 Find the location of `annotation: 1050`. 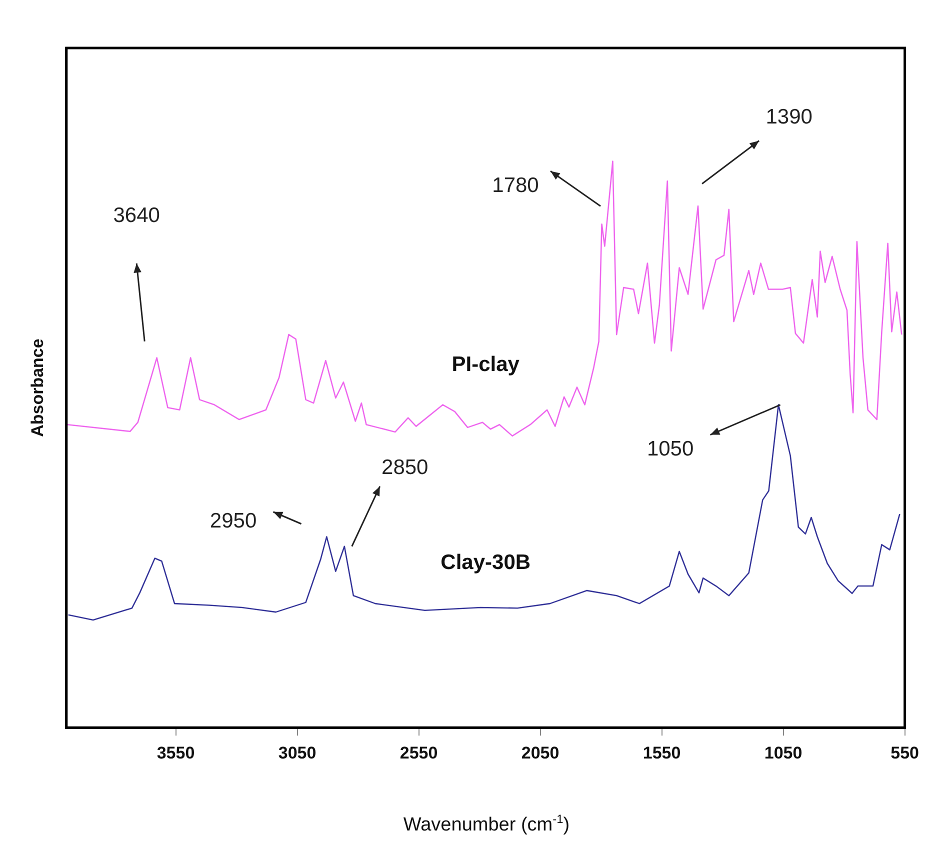

annotation: 1050 is located at coordinates (670, 449).